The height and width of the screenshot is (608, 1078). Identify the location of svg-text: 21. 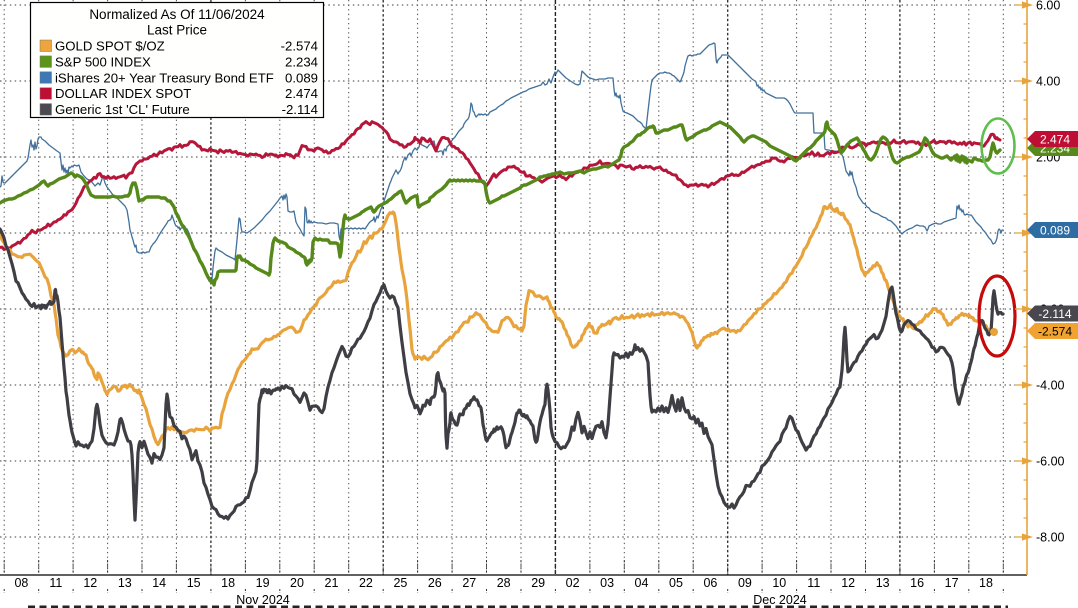
(332, 583).